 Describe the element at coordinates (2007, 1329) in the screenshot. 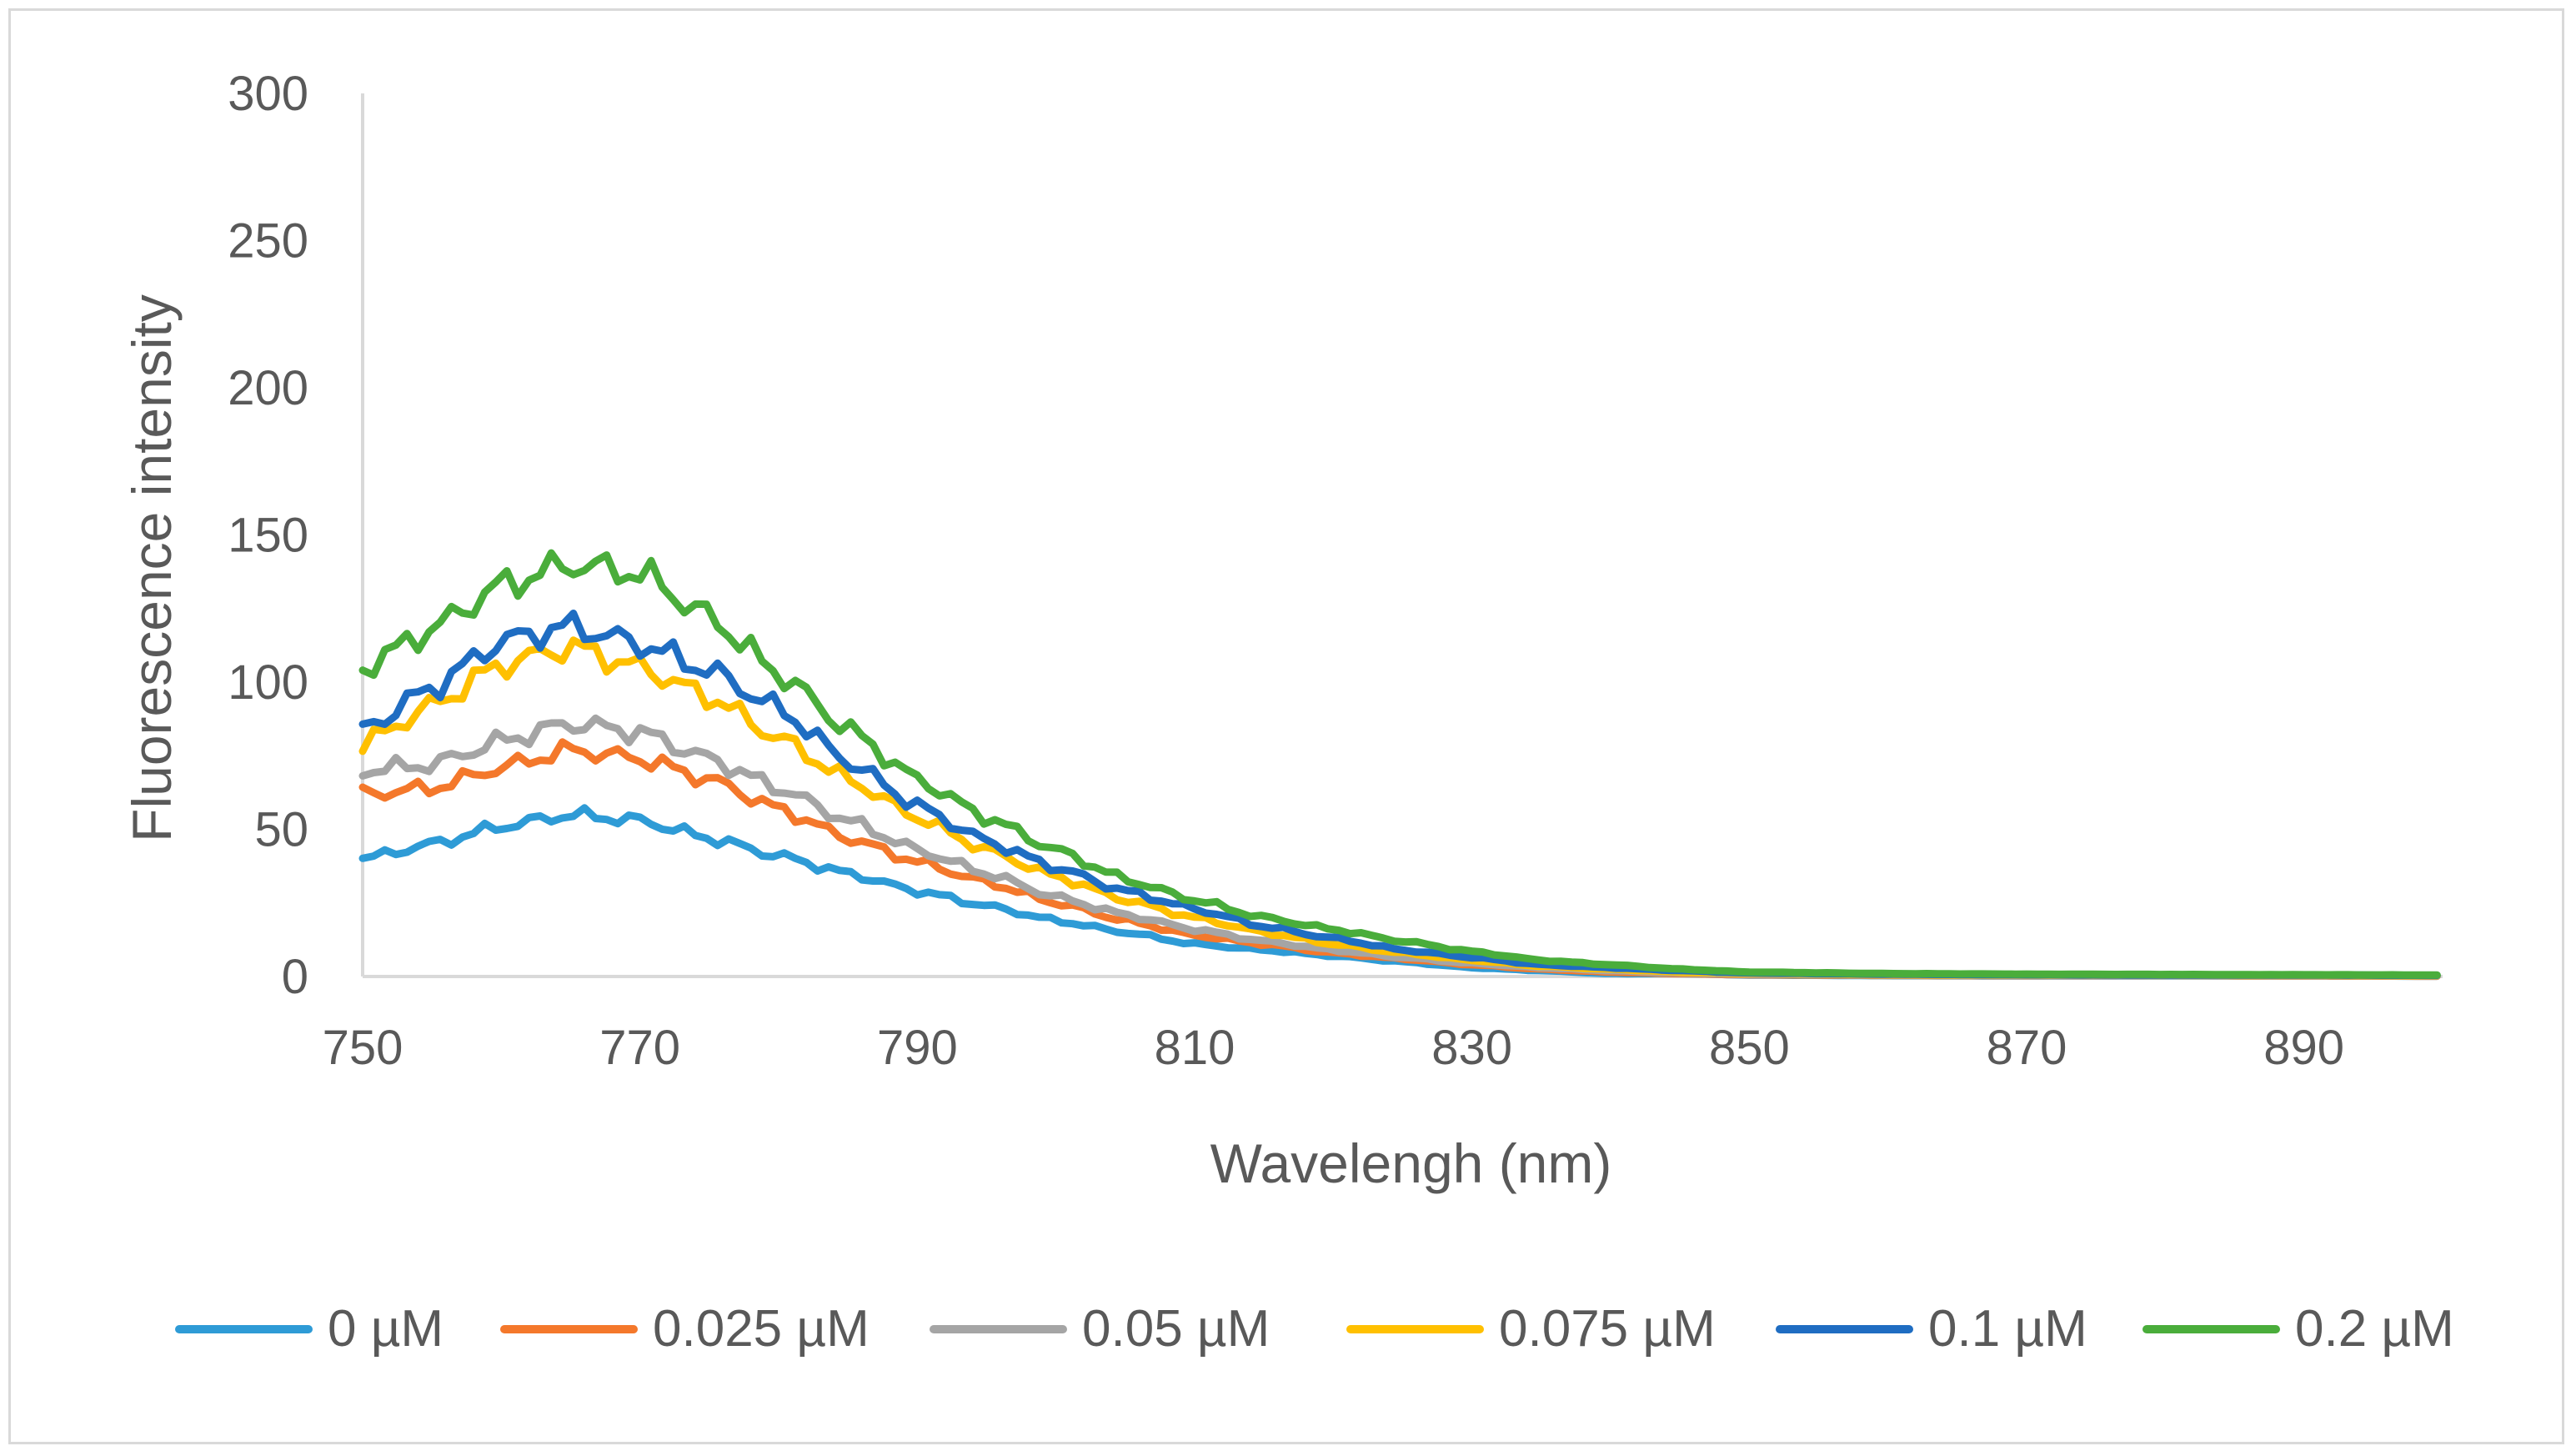

I see `legend-label: 0.1 µM` at that location.